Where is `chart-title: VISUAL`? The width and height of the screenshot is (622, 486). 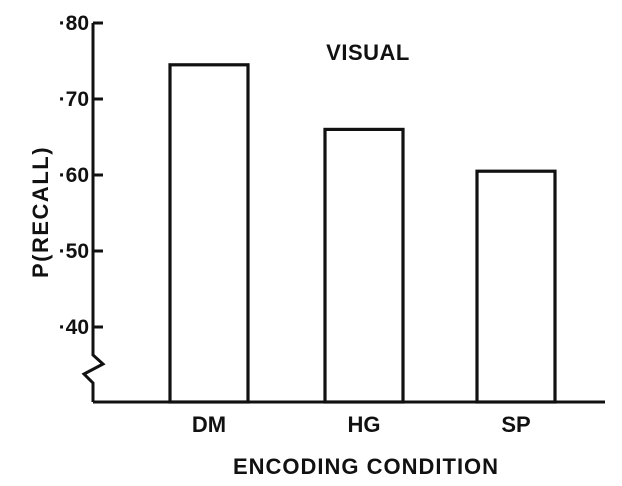
chart-title: VISUAL is located at coordinates (368, 52).